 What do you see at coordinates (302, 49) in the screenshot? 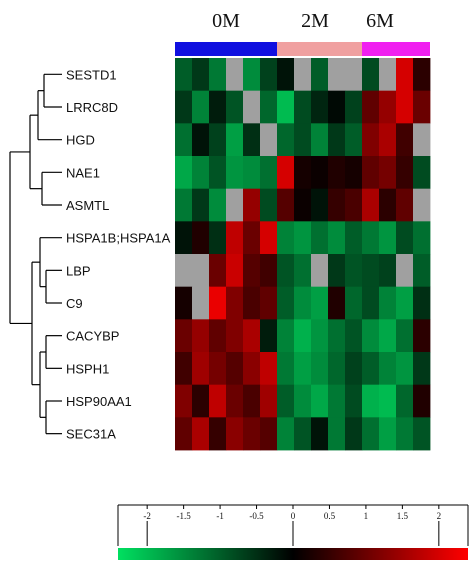
I see `group-color-bars` at bounding box center [302, 49].